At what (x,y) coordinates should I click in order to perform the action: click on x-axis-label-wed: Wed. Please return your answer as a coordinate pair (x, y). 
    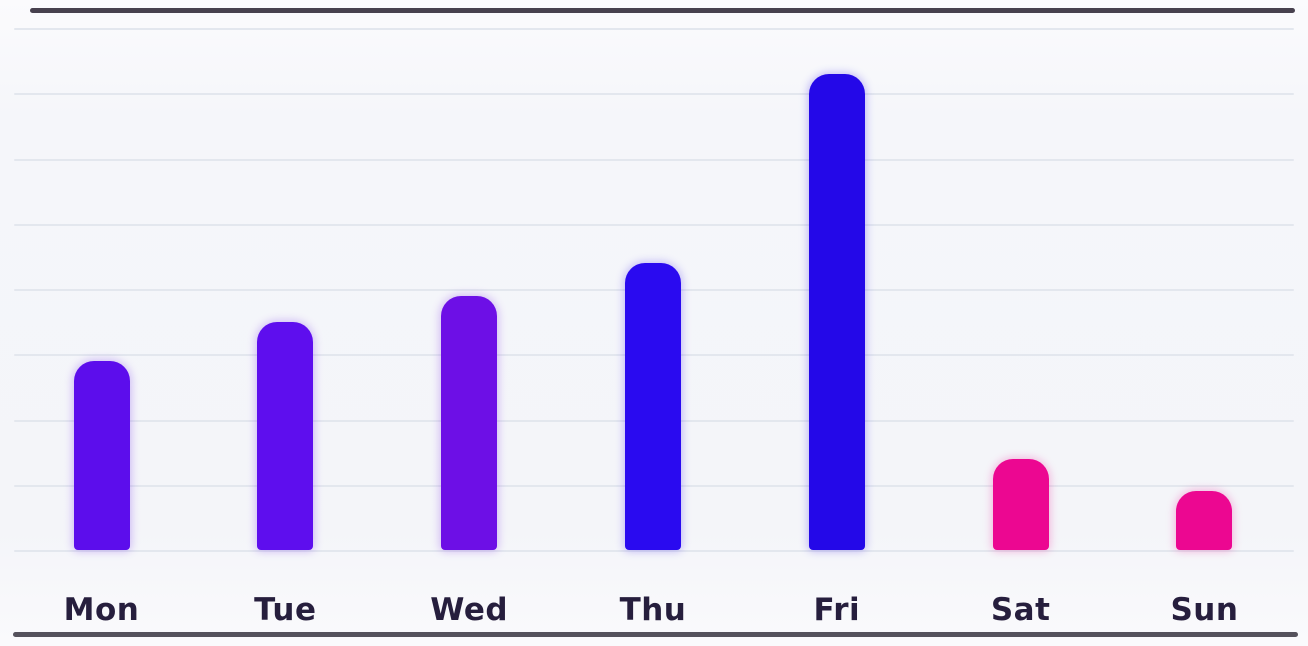
    Looking at the image, I should click on (469, 610).